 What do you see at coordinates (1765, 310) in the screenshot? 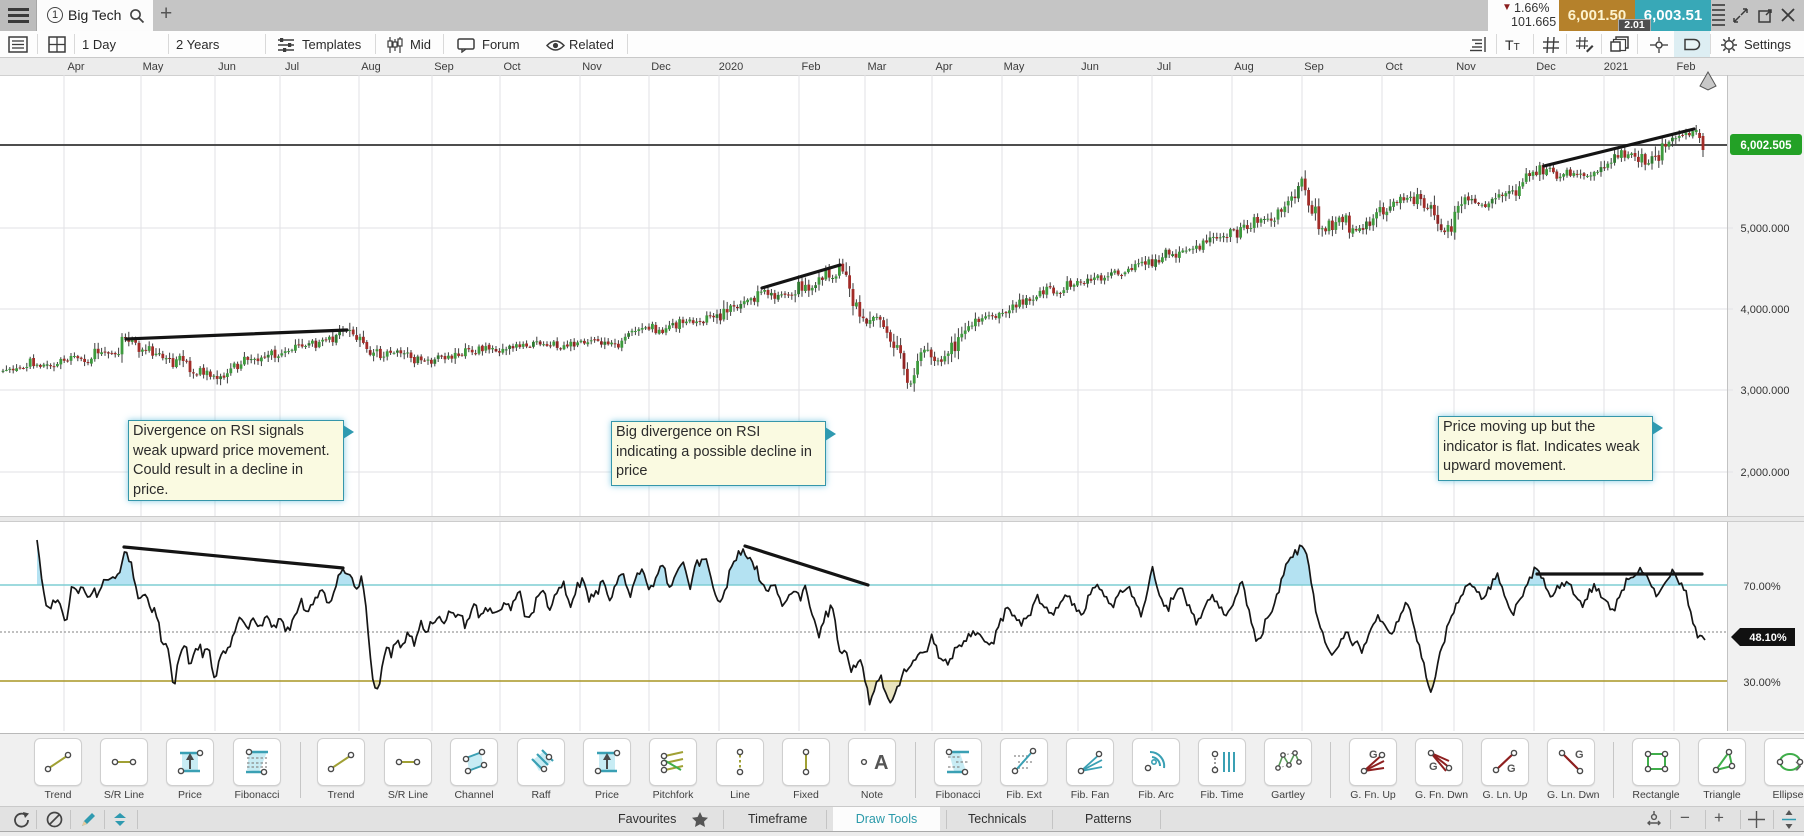
I see `svg-text: 4,000.000` at bounding box center [1765, 310].